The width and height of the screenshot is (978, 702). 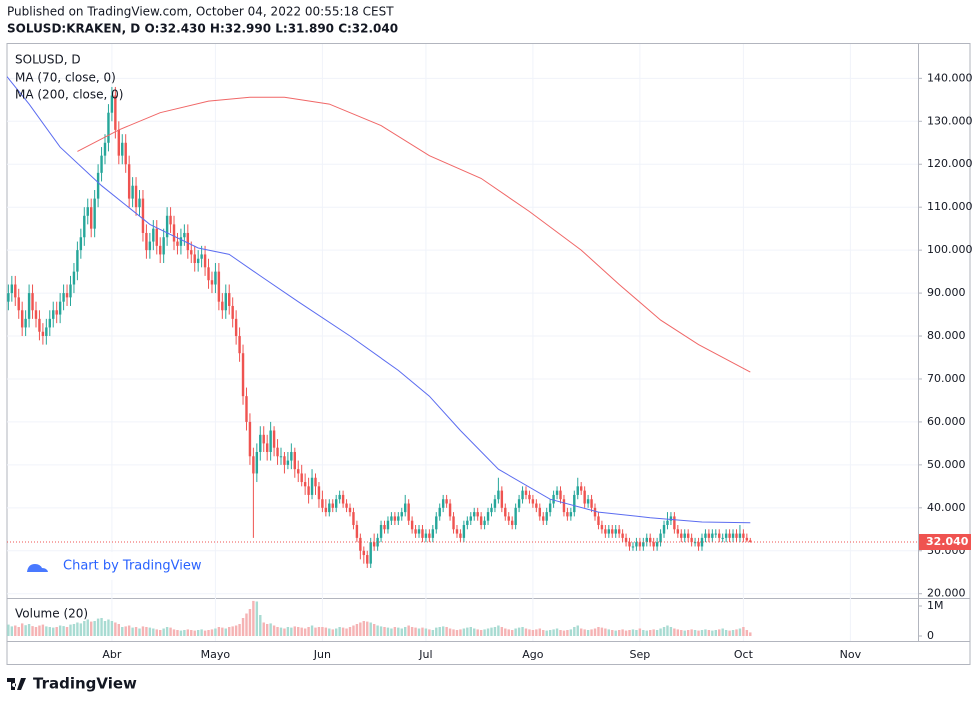 What do you see at coordinates (48, 60) in the screenshot?
I see `symbol-label: SOLUSD, D` at bounding box center [48, 60].